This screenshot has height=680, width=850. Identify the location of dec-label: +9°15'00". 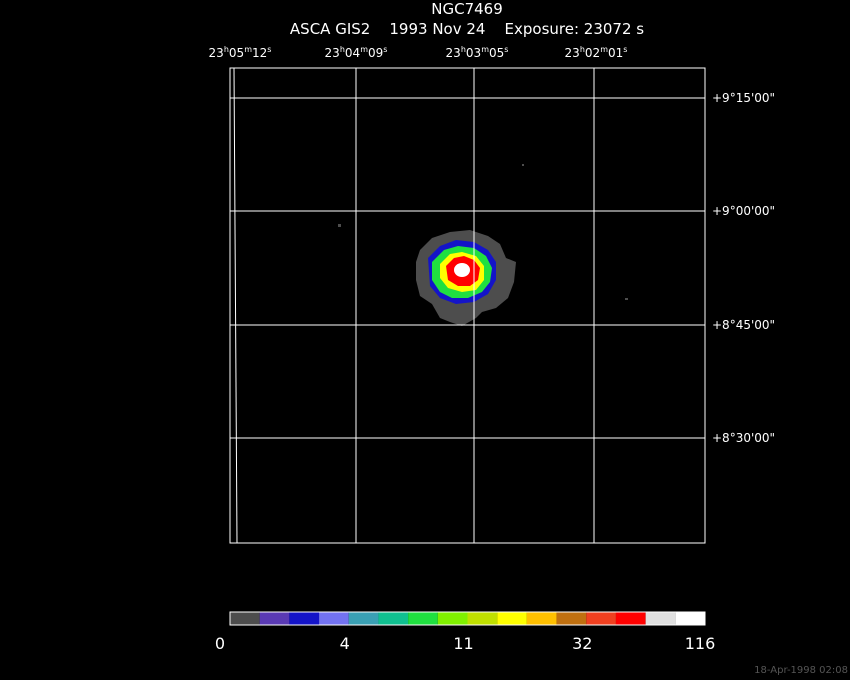
(743, 98).